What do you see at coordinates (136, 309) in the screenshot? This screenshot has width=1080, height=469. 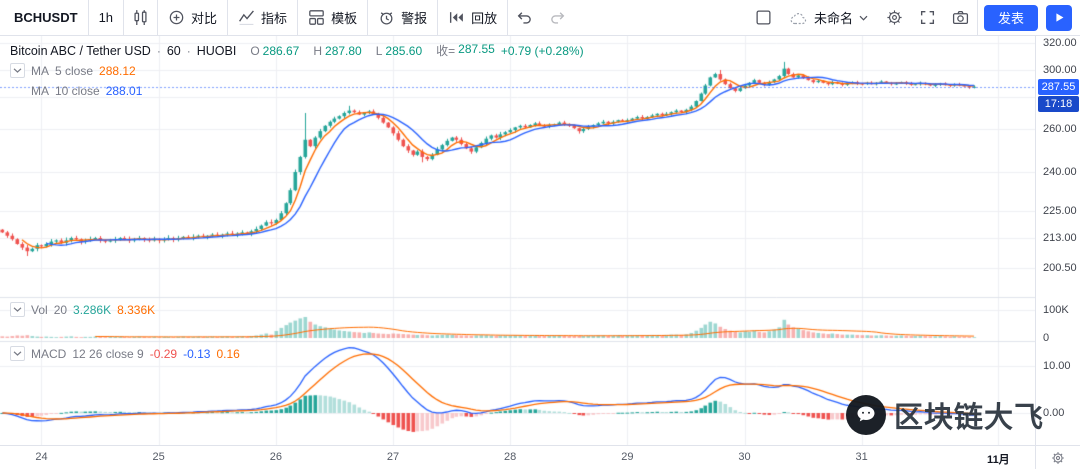 I see `vol-ma-value: 8.336K` at bounding box center [136, 309].